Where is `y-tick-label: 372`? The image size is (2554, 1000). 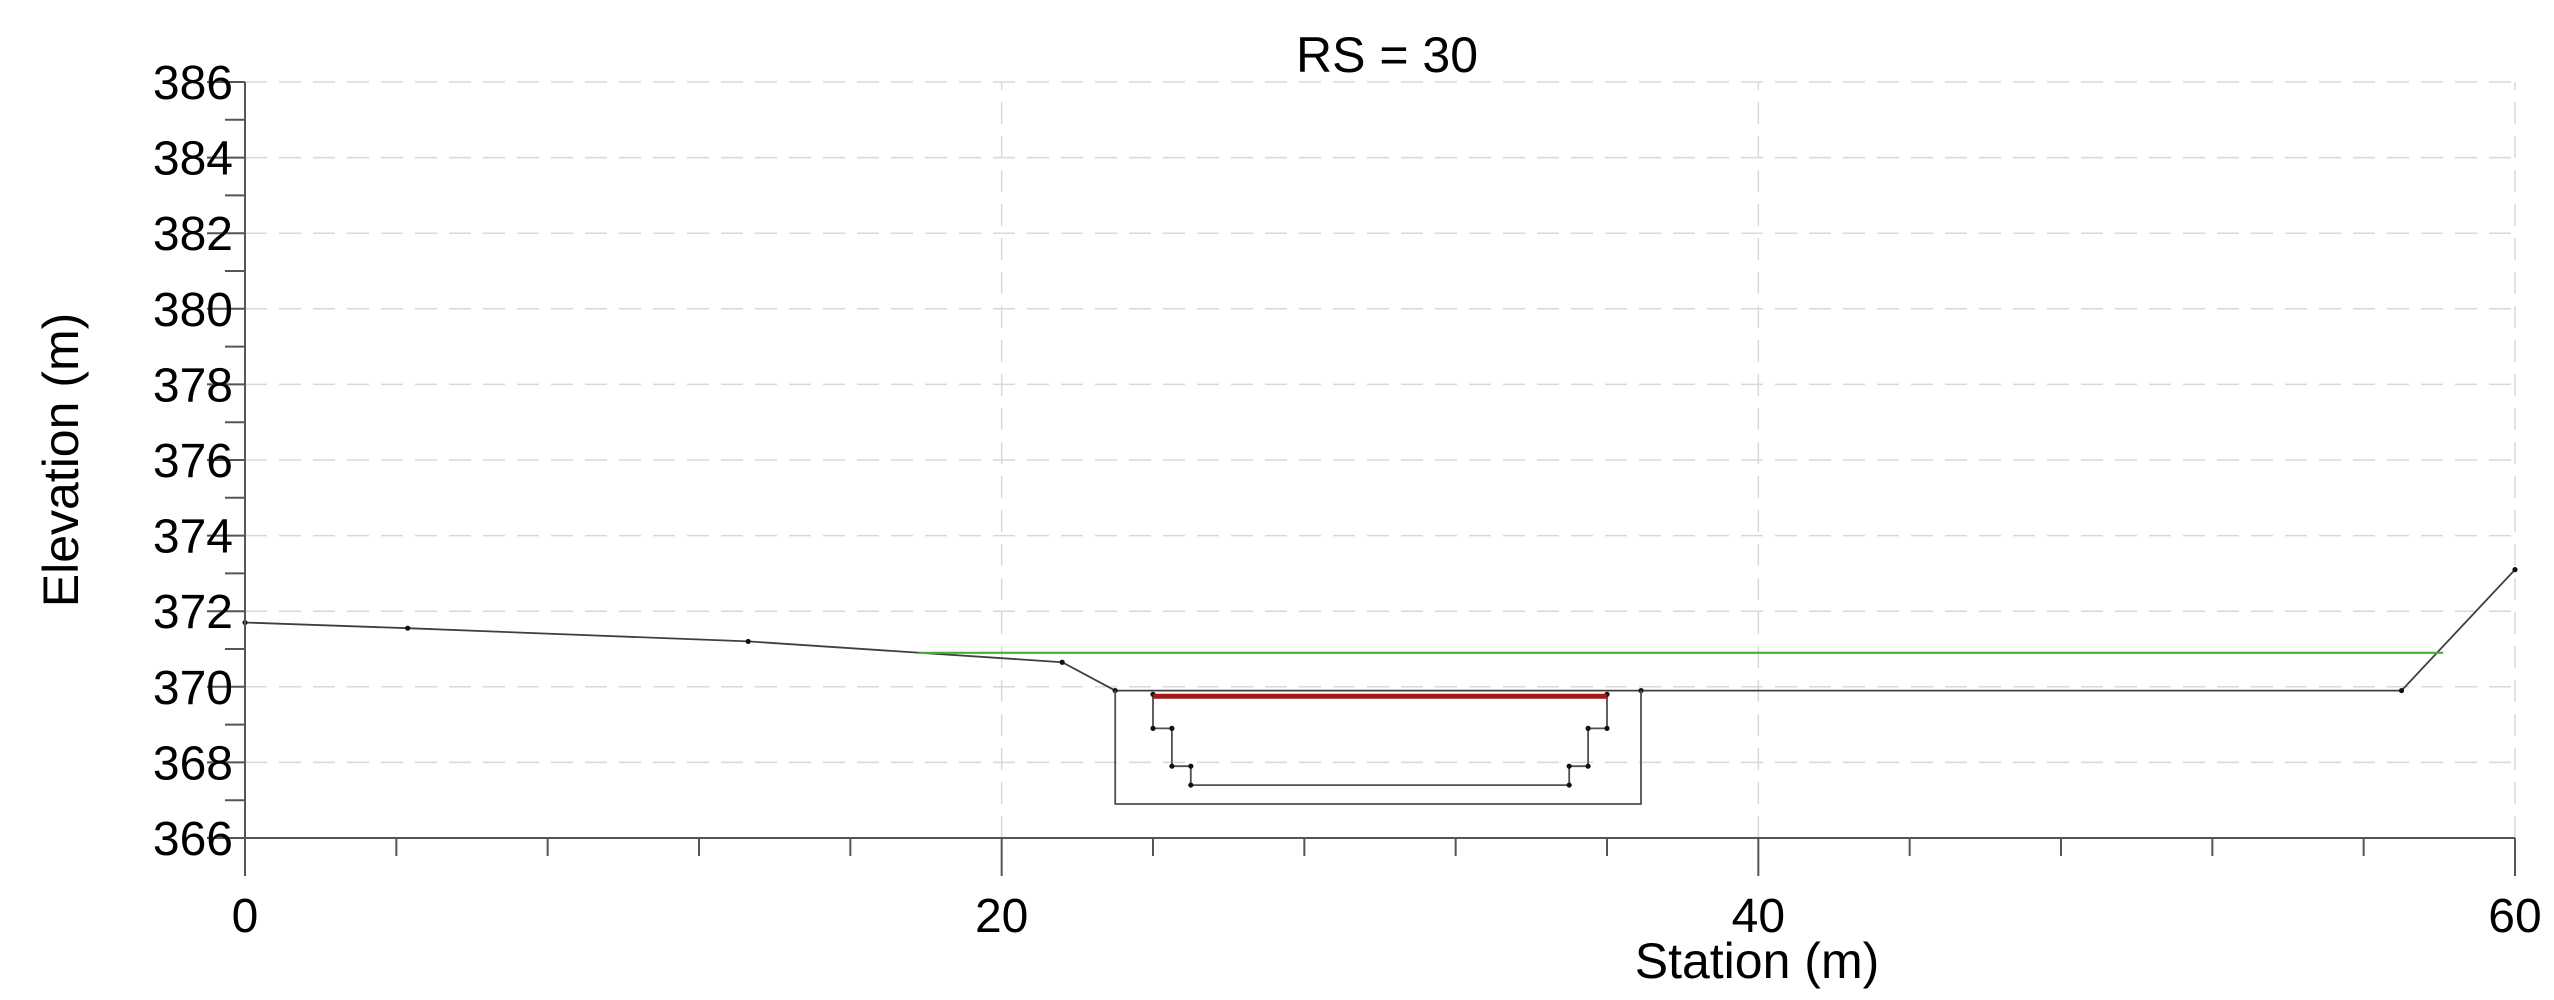
y-tick-label: 372 is located at coordinates (193, 612).